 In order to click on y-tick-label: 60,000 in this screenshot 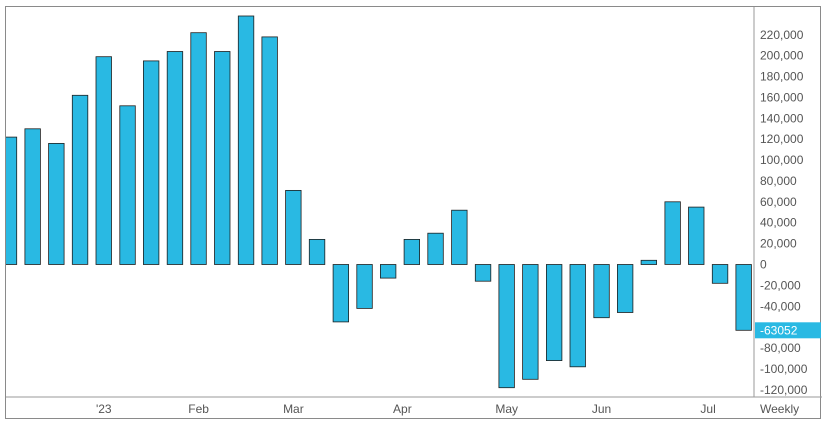, I will do `click(778, 202)`.